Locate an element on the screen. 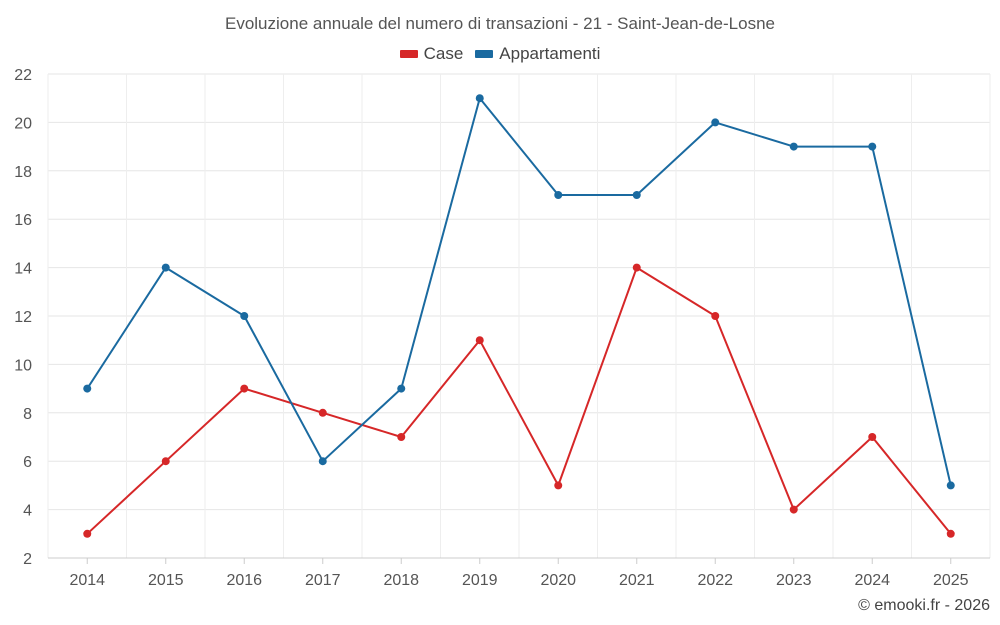 The height and width of the screenshot is (625, 1000). x-tick-label-2021: 2021 is located at coordinates (637, 580).